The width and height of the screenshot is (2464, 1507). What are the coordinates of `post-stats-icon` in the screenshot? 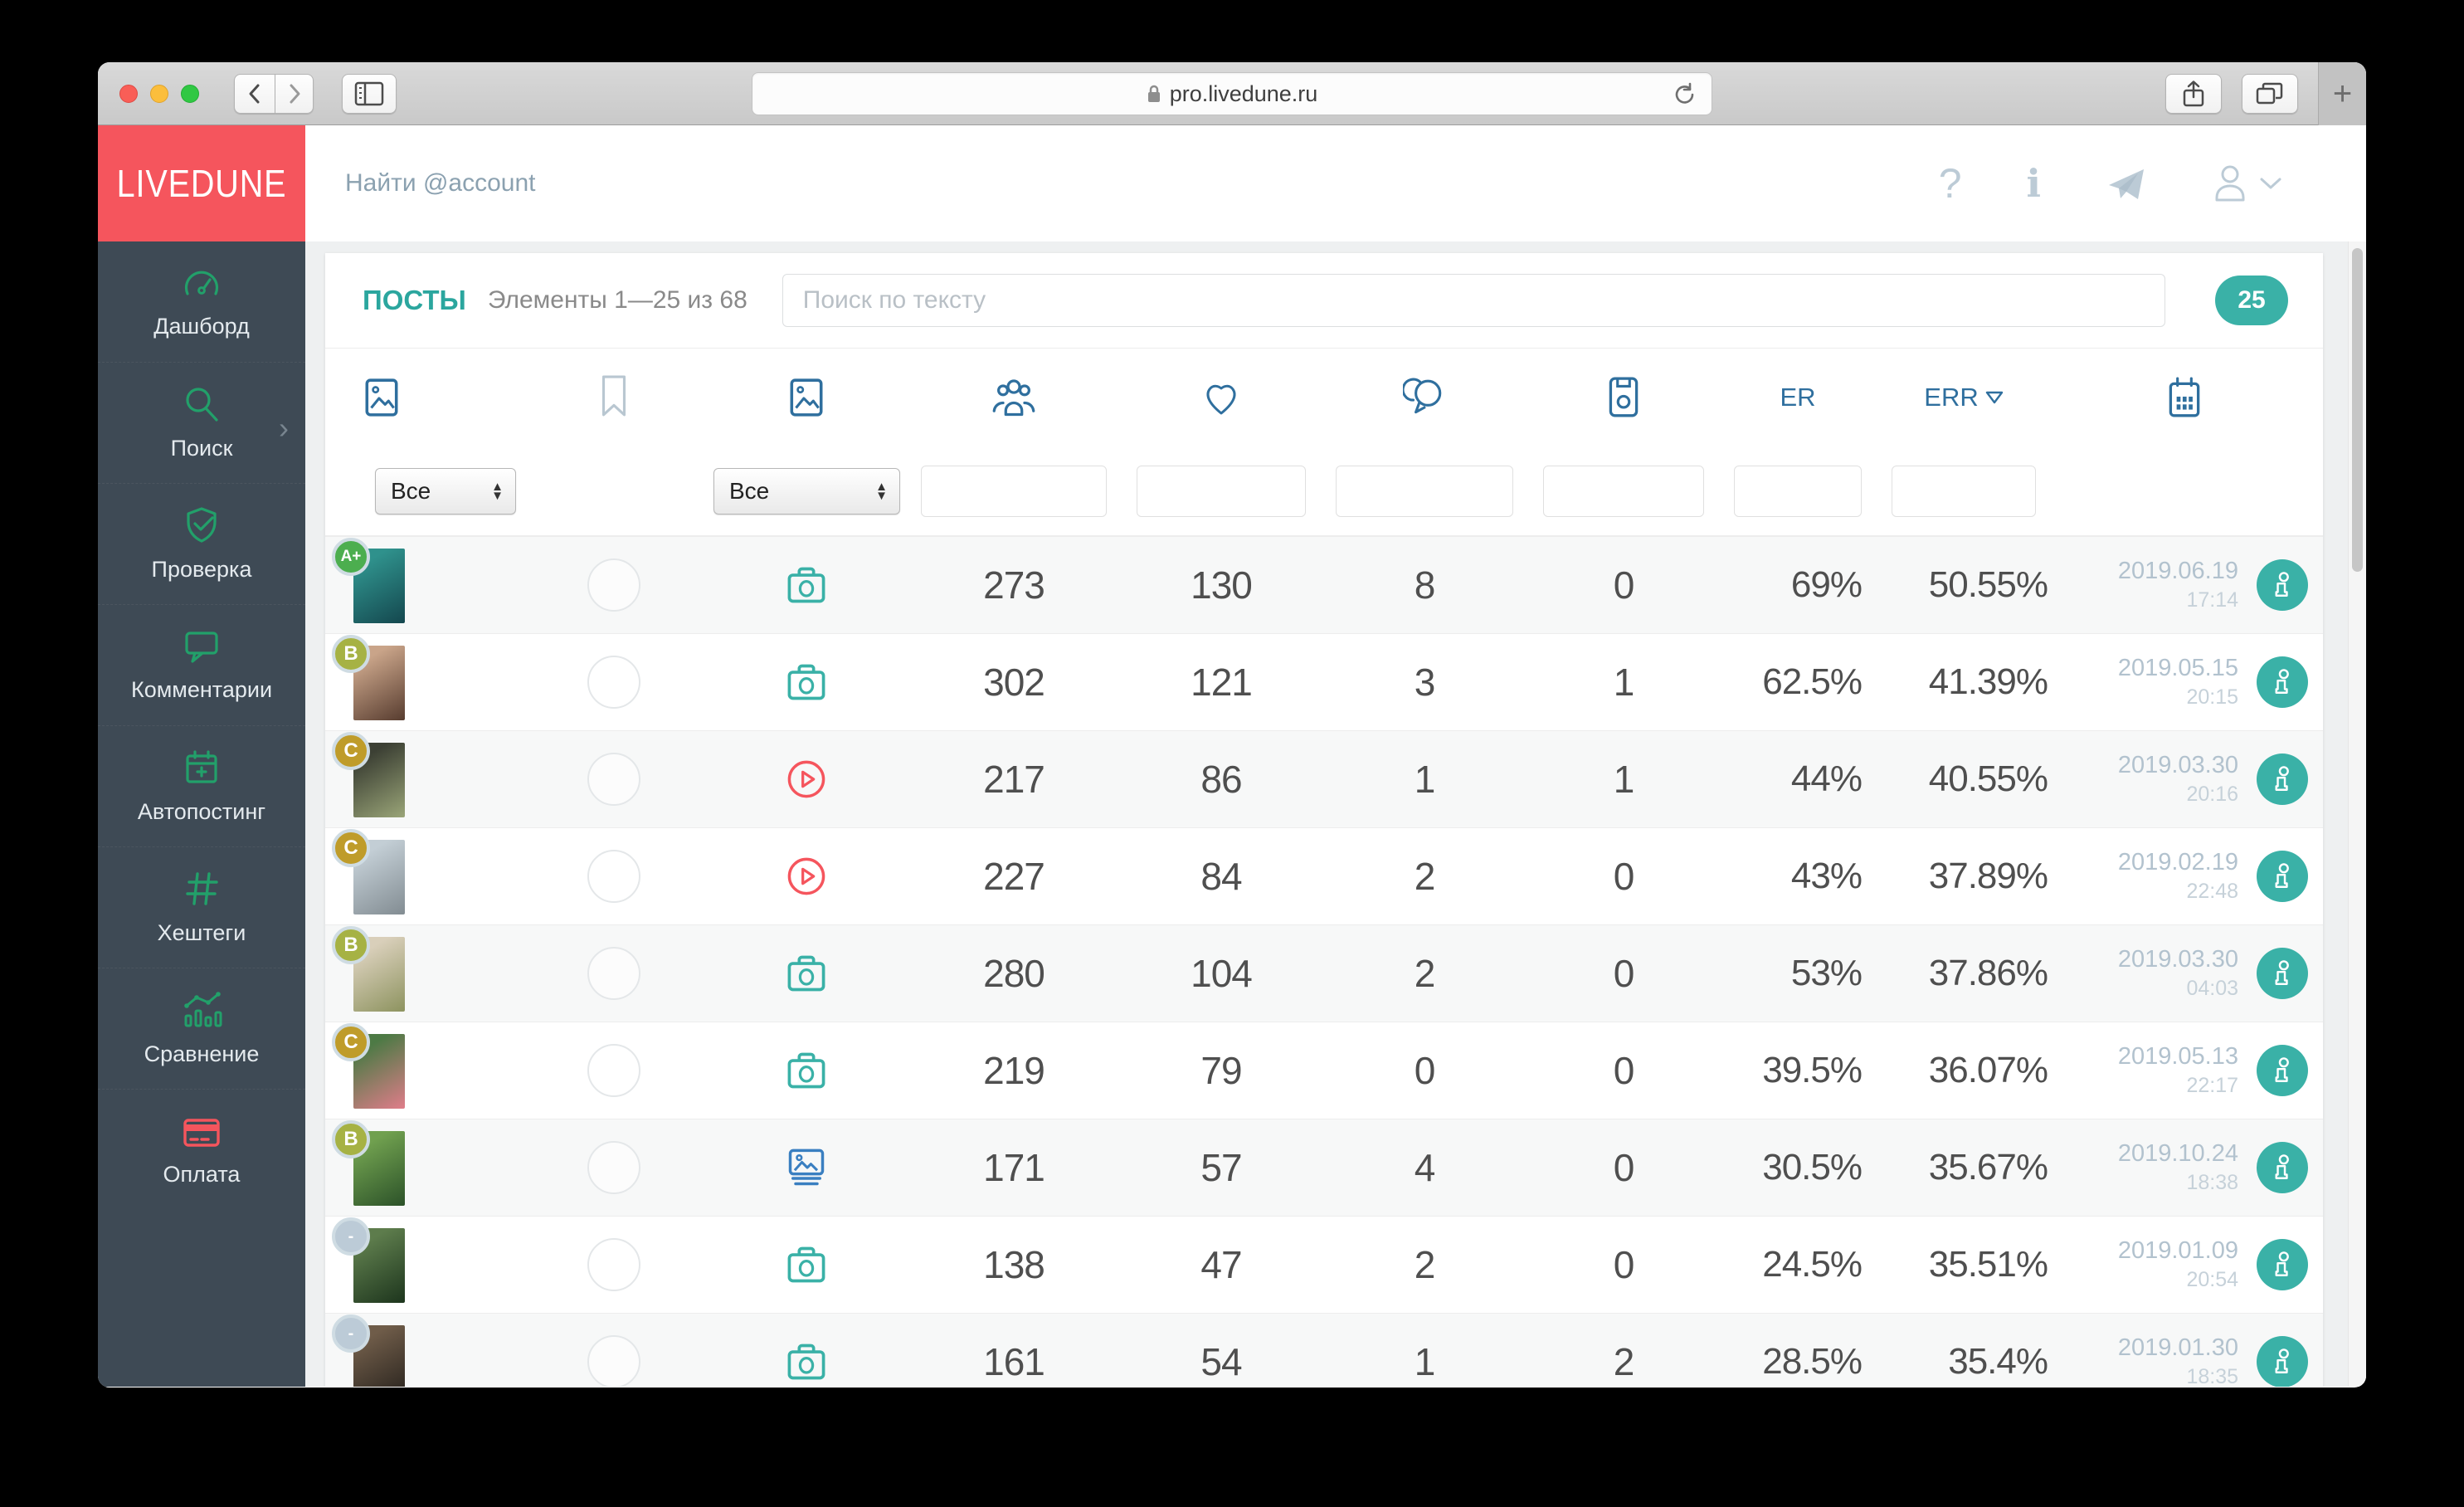 It's located at (2282, 876).